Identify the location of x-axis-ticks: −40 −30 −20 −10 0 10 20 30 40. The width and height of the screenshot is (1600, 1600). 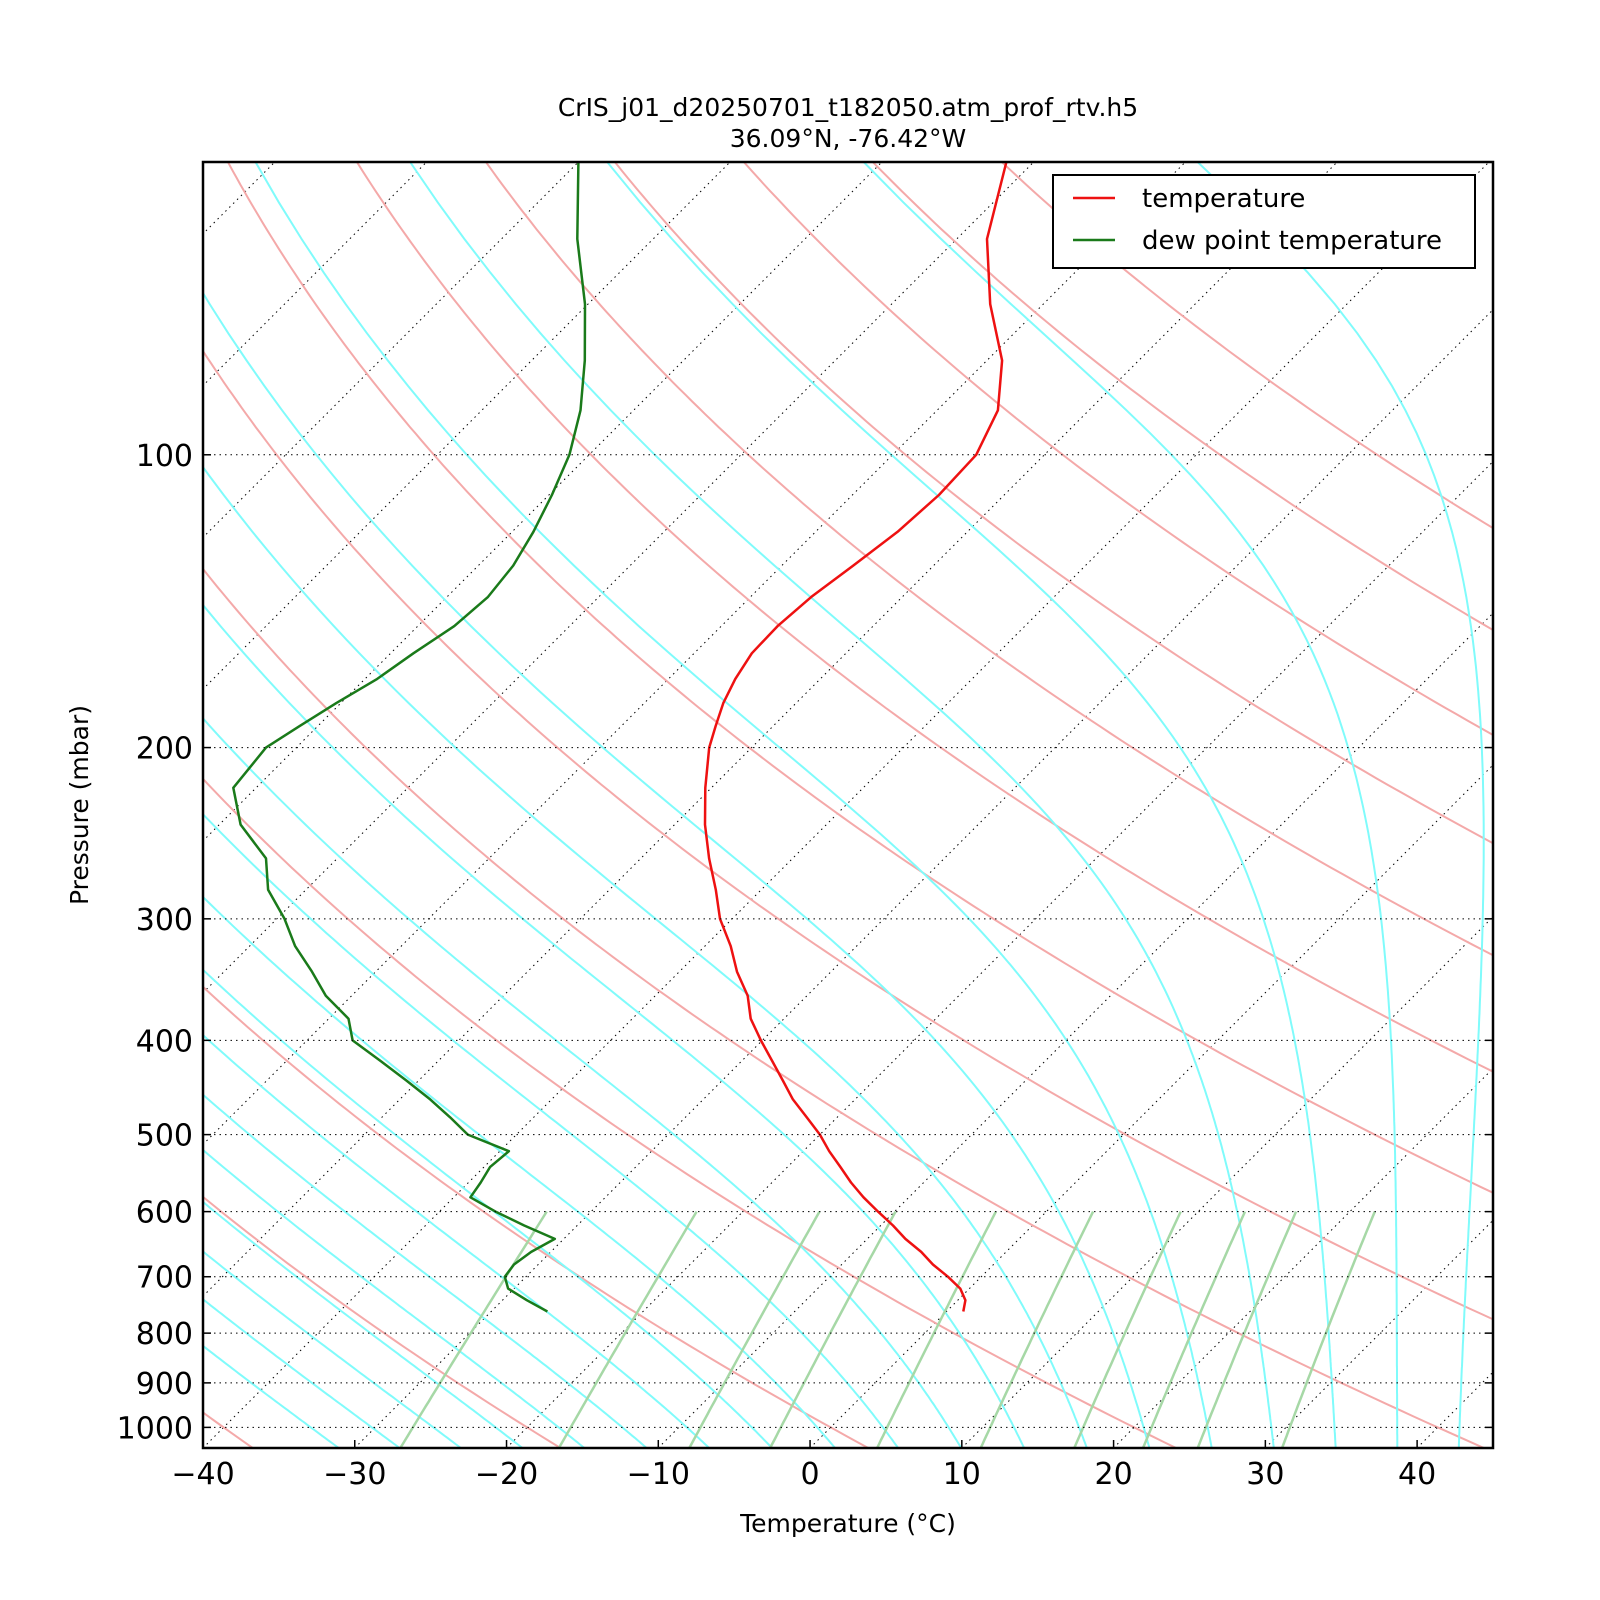
(803, 1466).